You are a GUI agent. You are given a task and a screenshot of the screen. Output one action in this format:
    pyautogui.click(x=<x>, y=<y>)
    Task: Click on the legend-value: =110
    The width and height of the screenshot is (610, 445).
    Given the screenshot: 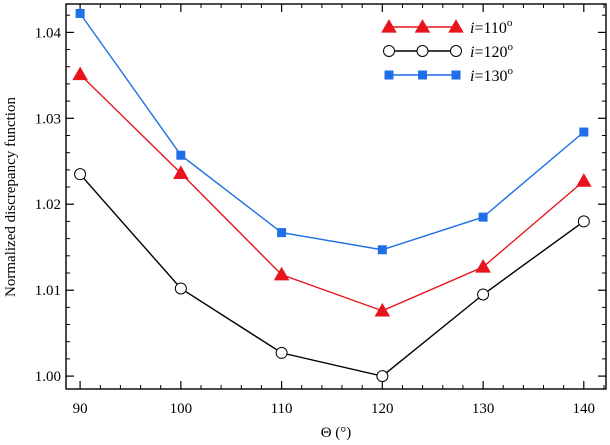 What is the action you would take?
    pyautogui.click(x=490, y=28)
    